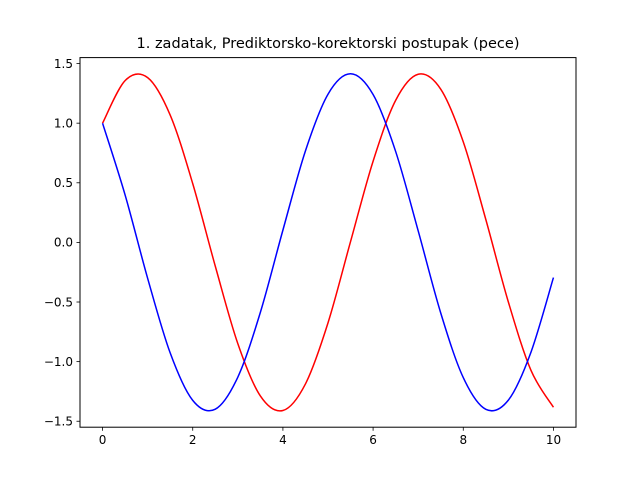  Describe the element at coordinates (63, 183) in the screenshot. I see `y-tick-label: 0.5` at that location.